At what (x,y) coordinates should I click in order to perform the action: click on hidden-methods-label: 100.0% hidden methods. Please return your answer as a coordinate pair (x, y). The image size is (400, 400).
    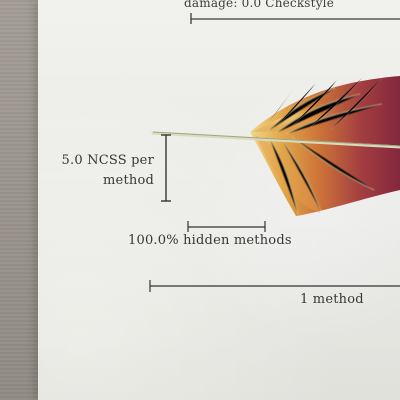
    Looking at the image, I should click on (210, 240).